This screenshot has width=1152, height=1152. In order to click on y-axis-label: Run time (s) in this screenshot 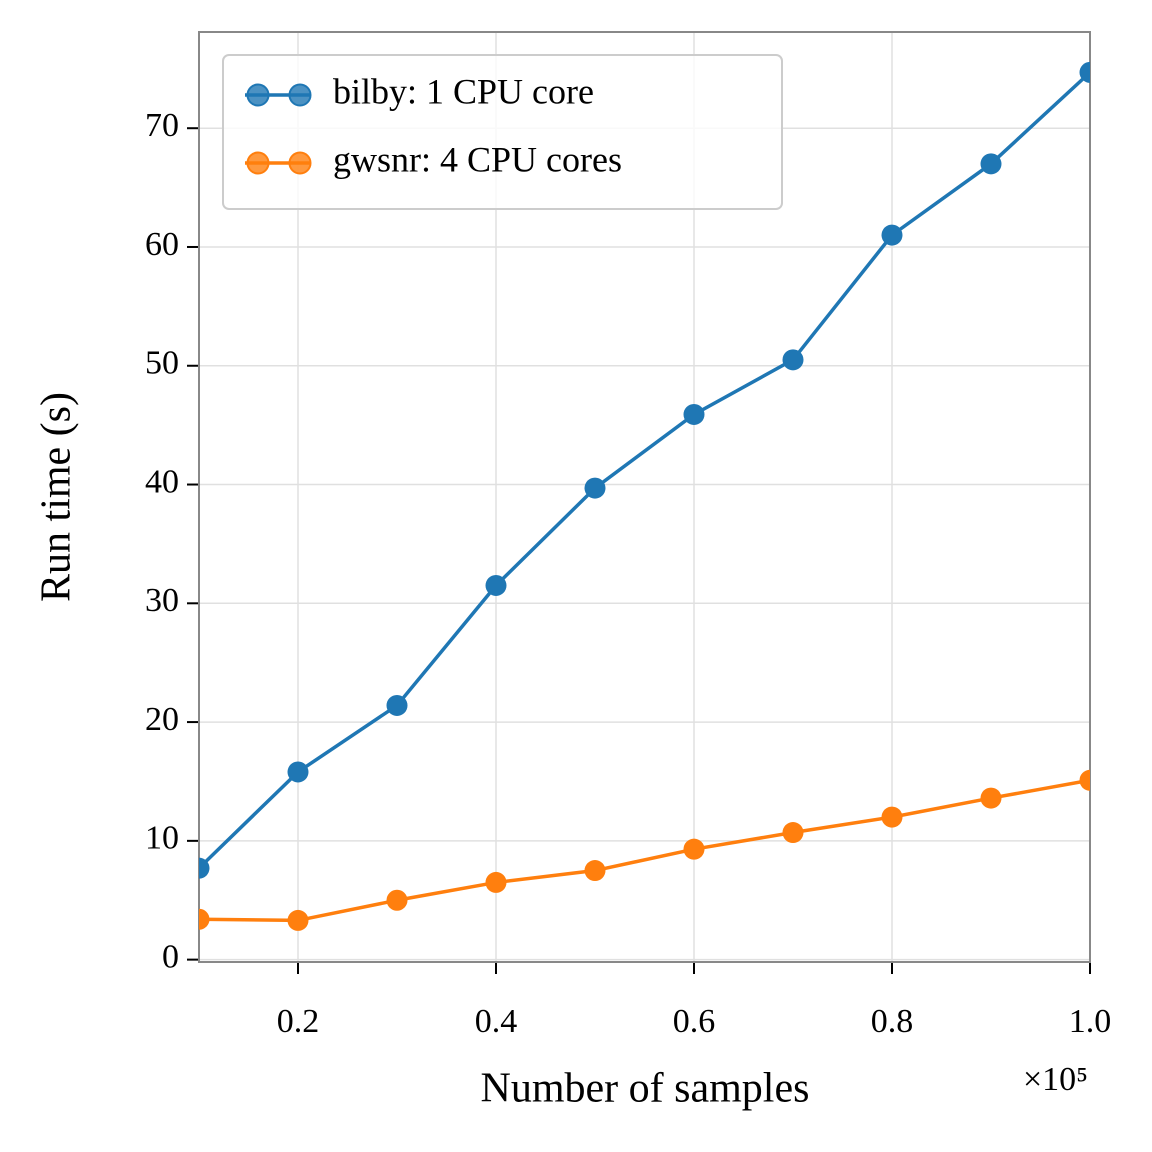, I will do `click(57, 497)`.